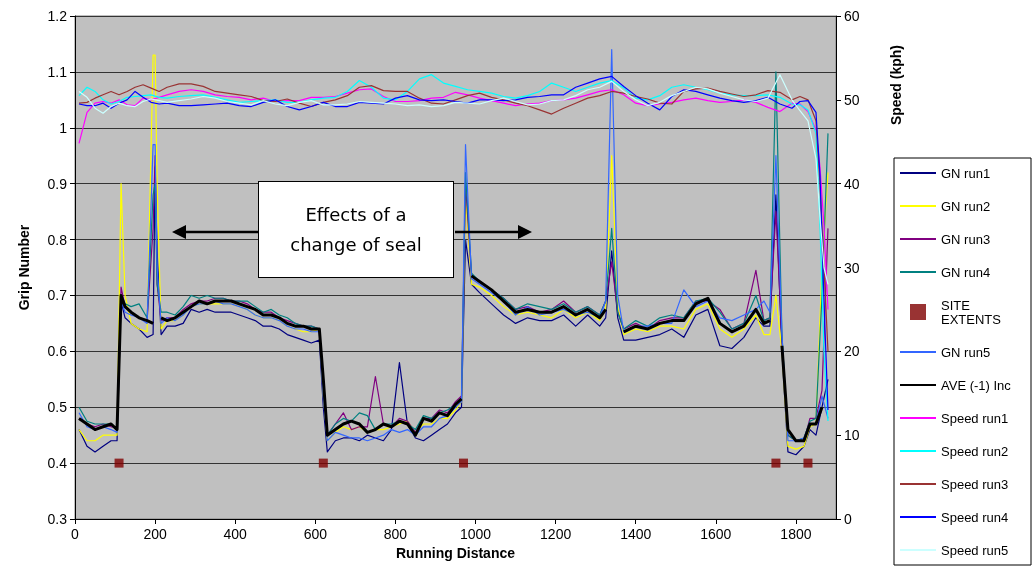 The width and height of the screenshot is (1034, 588). I want to click on legend-label: GN run5, so click(966, 352).